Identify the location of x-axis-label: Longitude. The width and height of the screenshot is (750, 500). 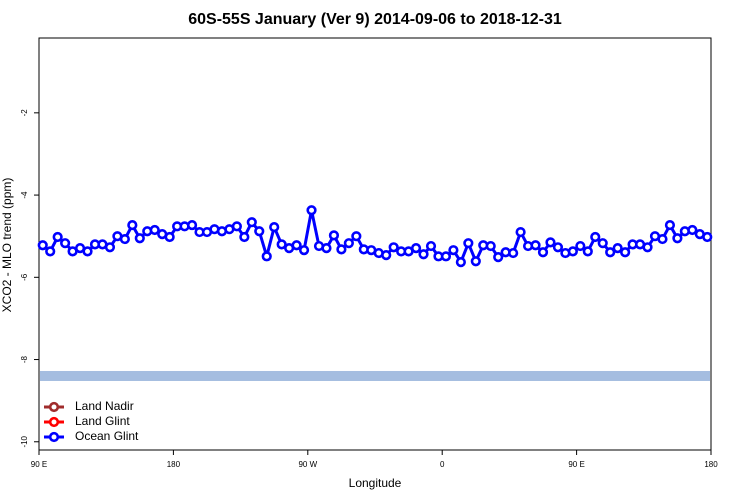
(375, 483).